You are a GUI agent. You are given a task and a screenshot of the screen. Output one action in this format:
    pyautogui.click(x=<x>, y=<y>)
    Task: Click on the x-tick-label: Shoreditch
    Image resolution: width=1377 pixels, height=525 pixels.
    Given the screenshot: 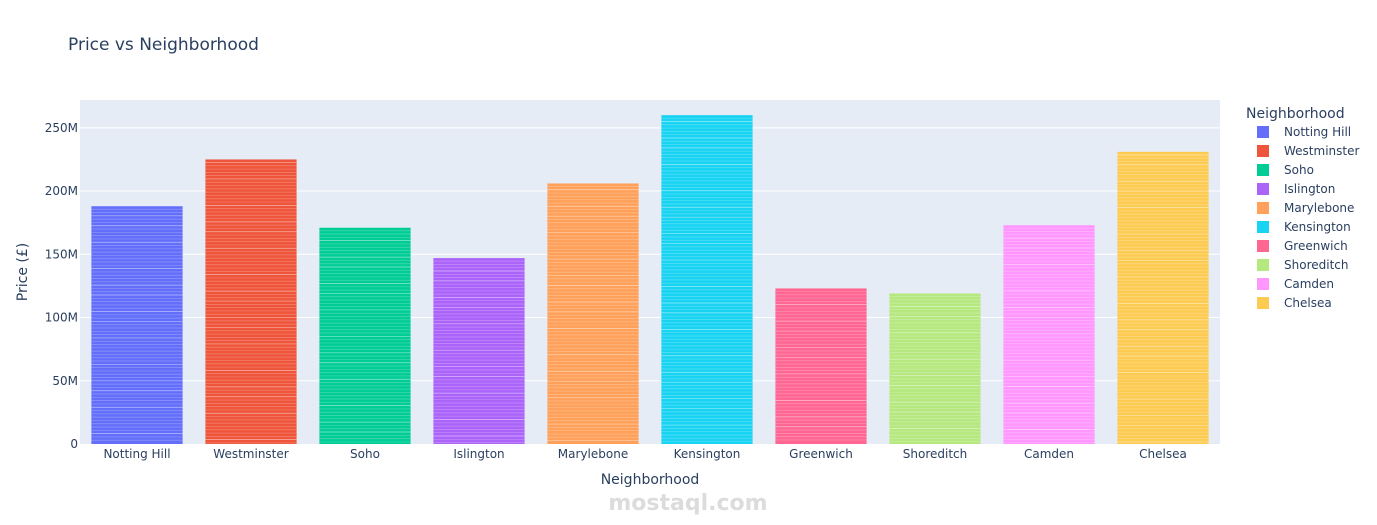 What is the action you would take?
    pyautogui.click(x=935, y=454)
    